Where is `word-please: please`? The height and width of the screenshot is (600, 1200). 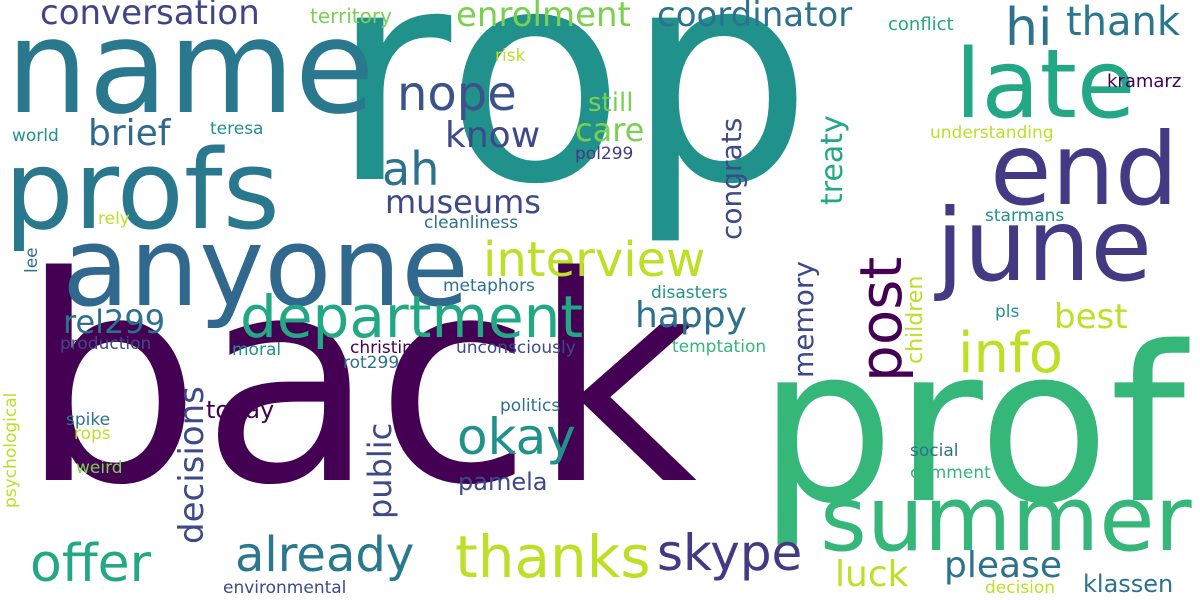
word-please: please is located at coordinates (1003, 565).